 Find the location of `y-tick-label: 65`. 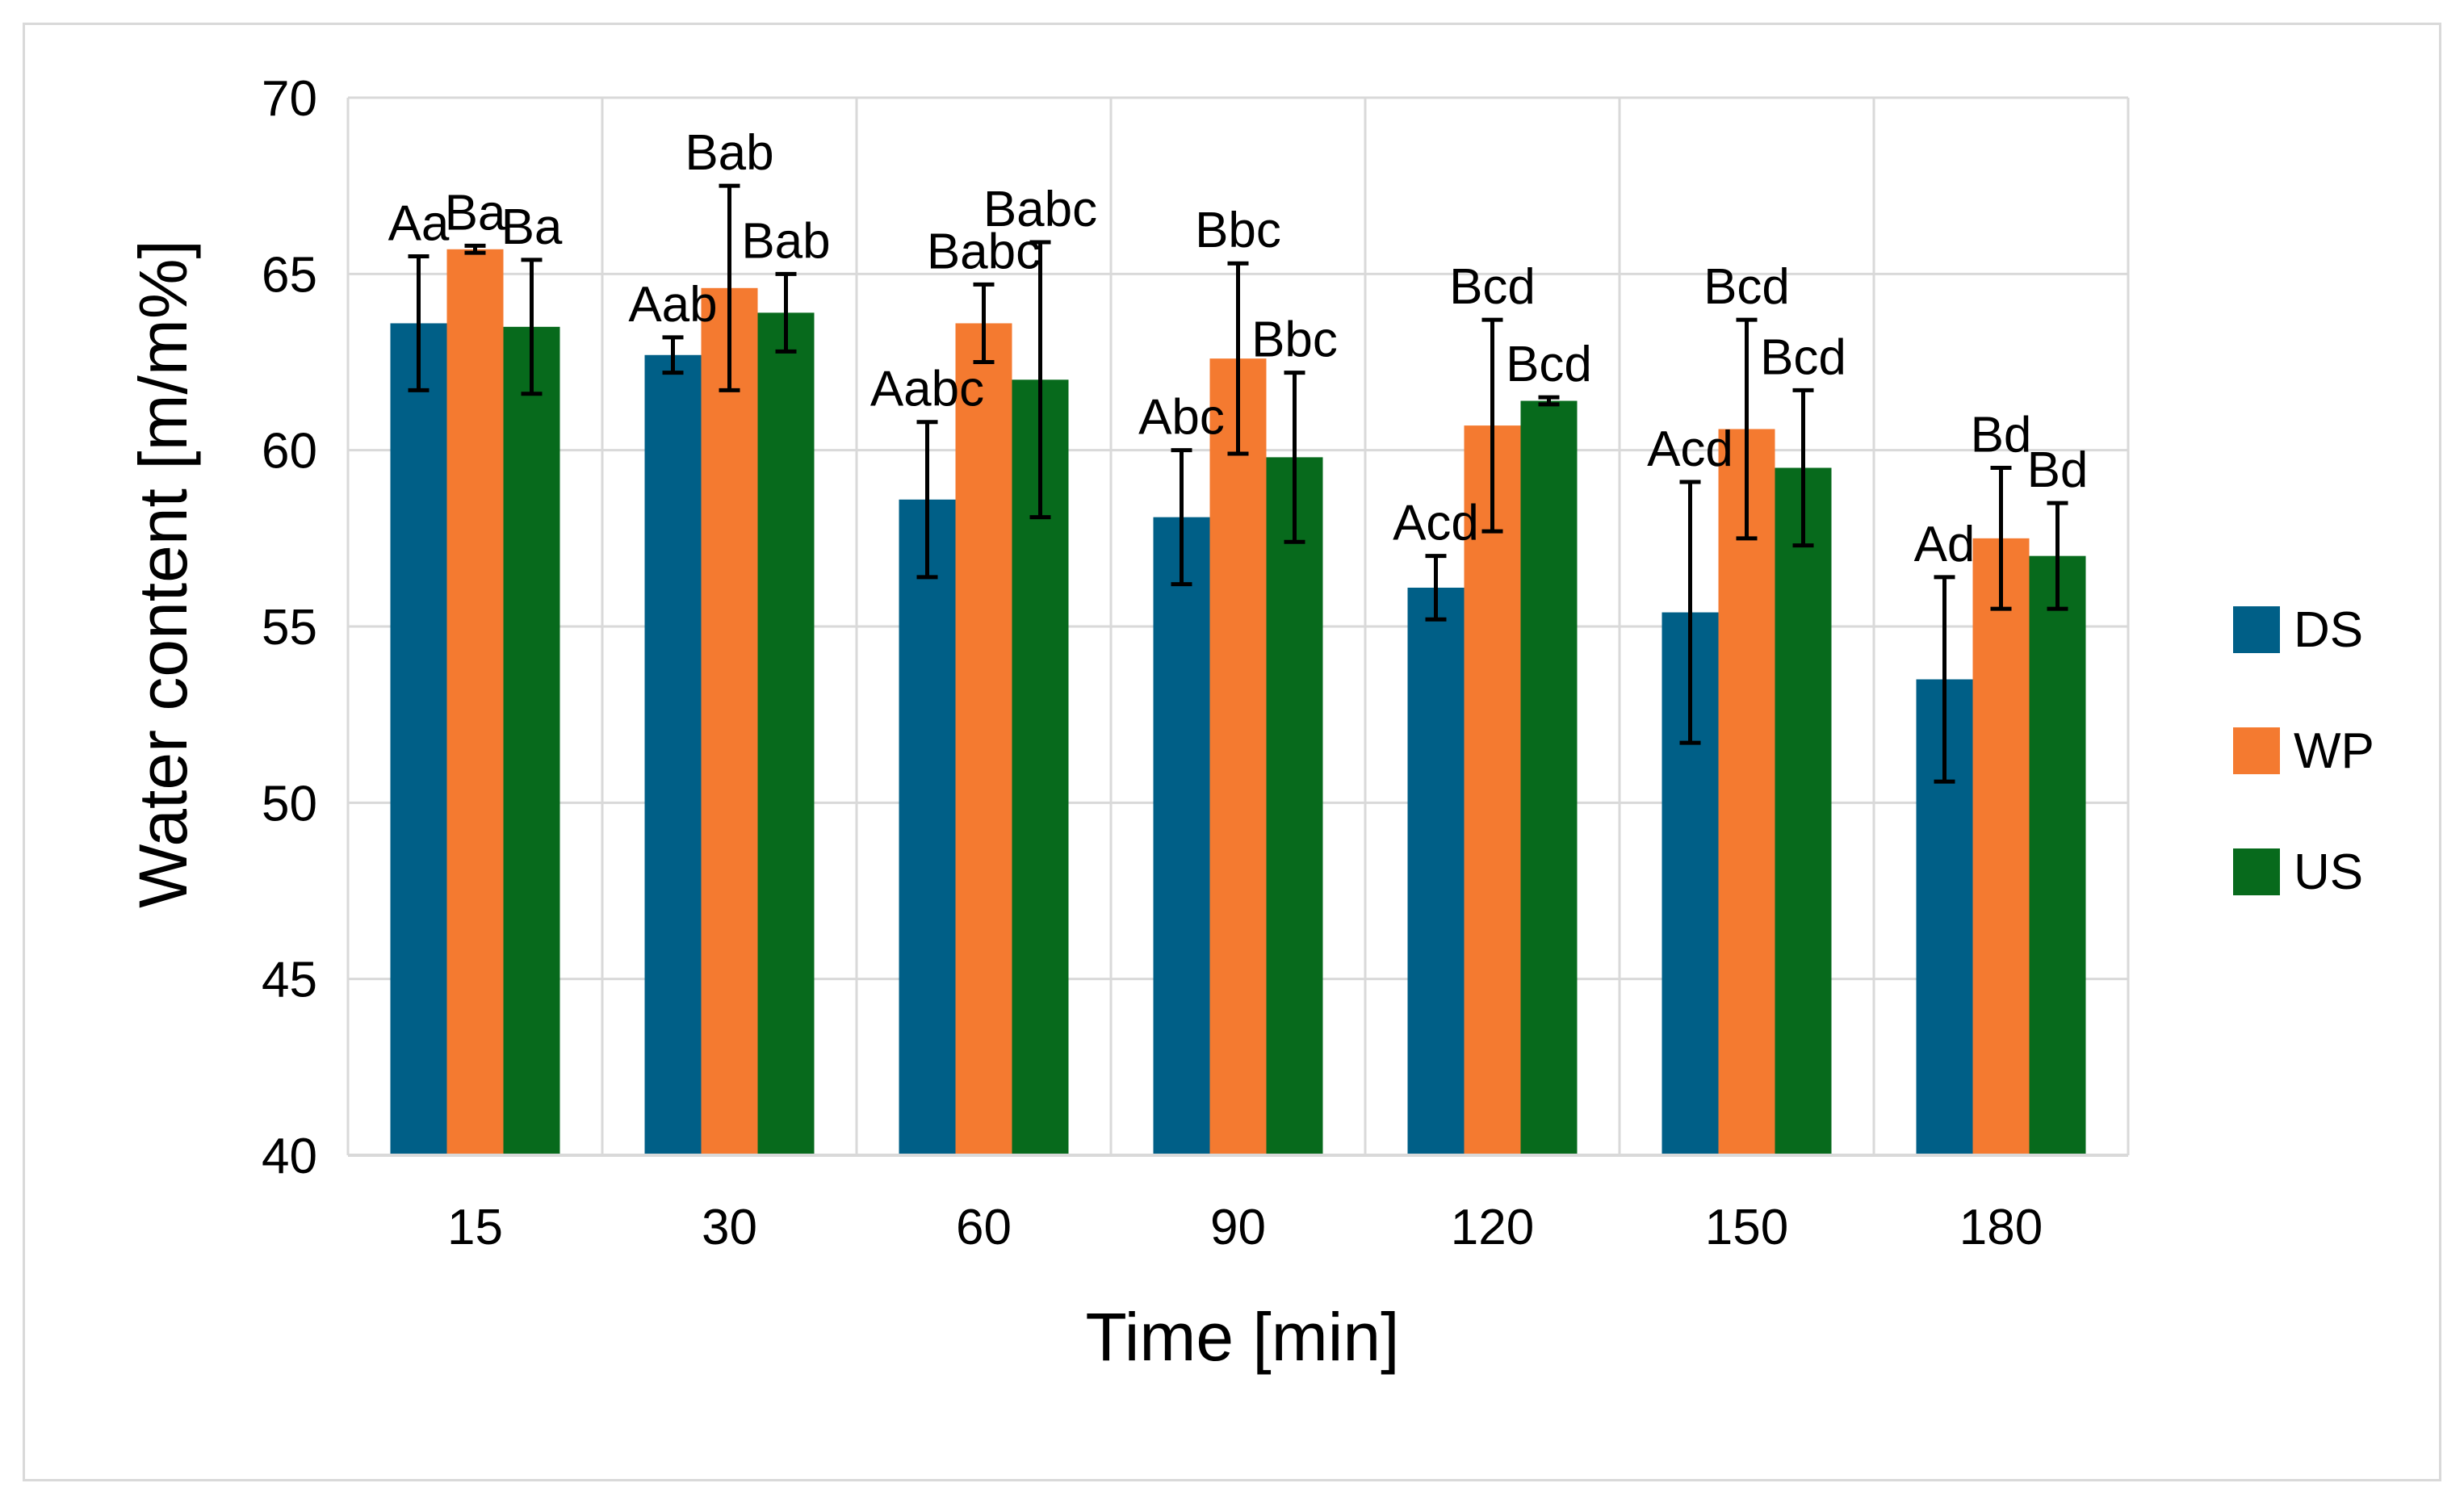

y-tick-label: 65 is located at coordinates (289, 275).